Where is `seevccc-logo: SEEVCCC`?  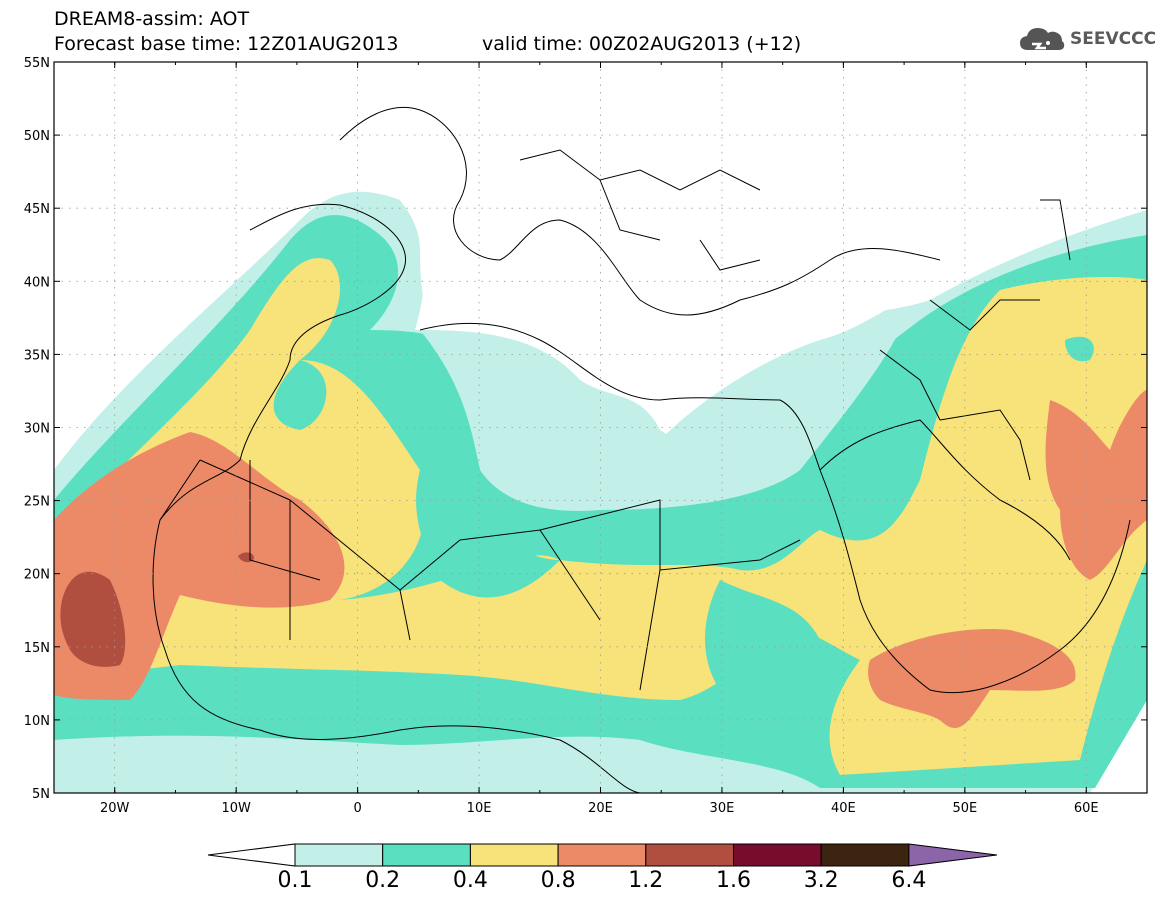 seevccc-logo: SEEVCCC is located at coordinates (1087, 39).